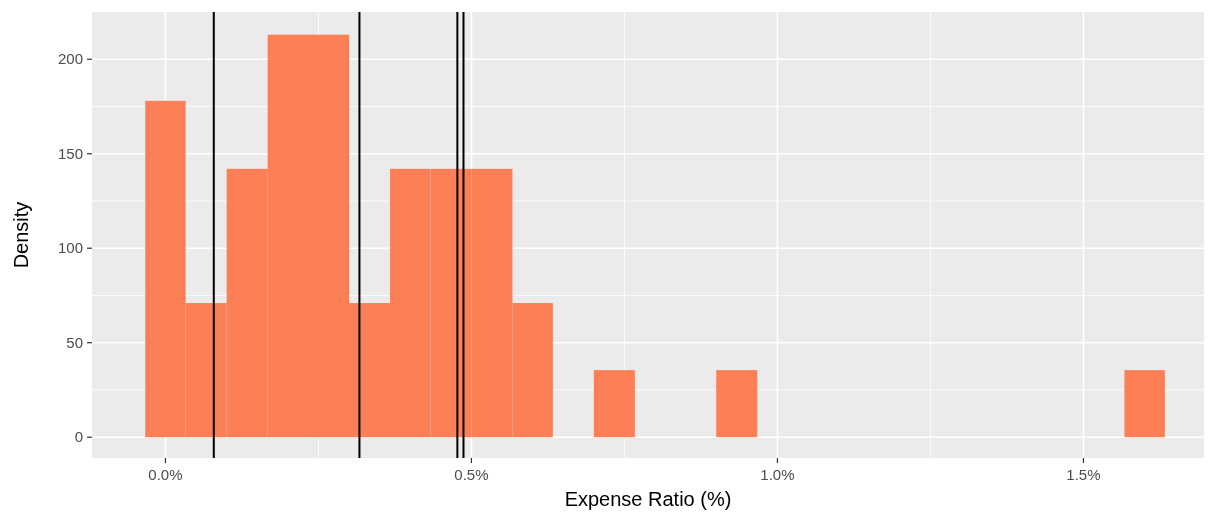  I want to click on x-tick-label: 0.5%, so click(471, 474).